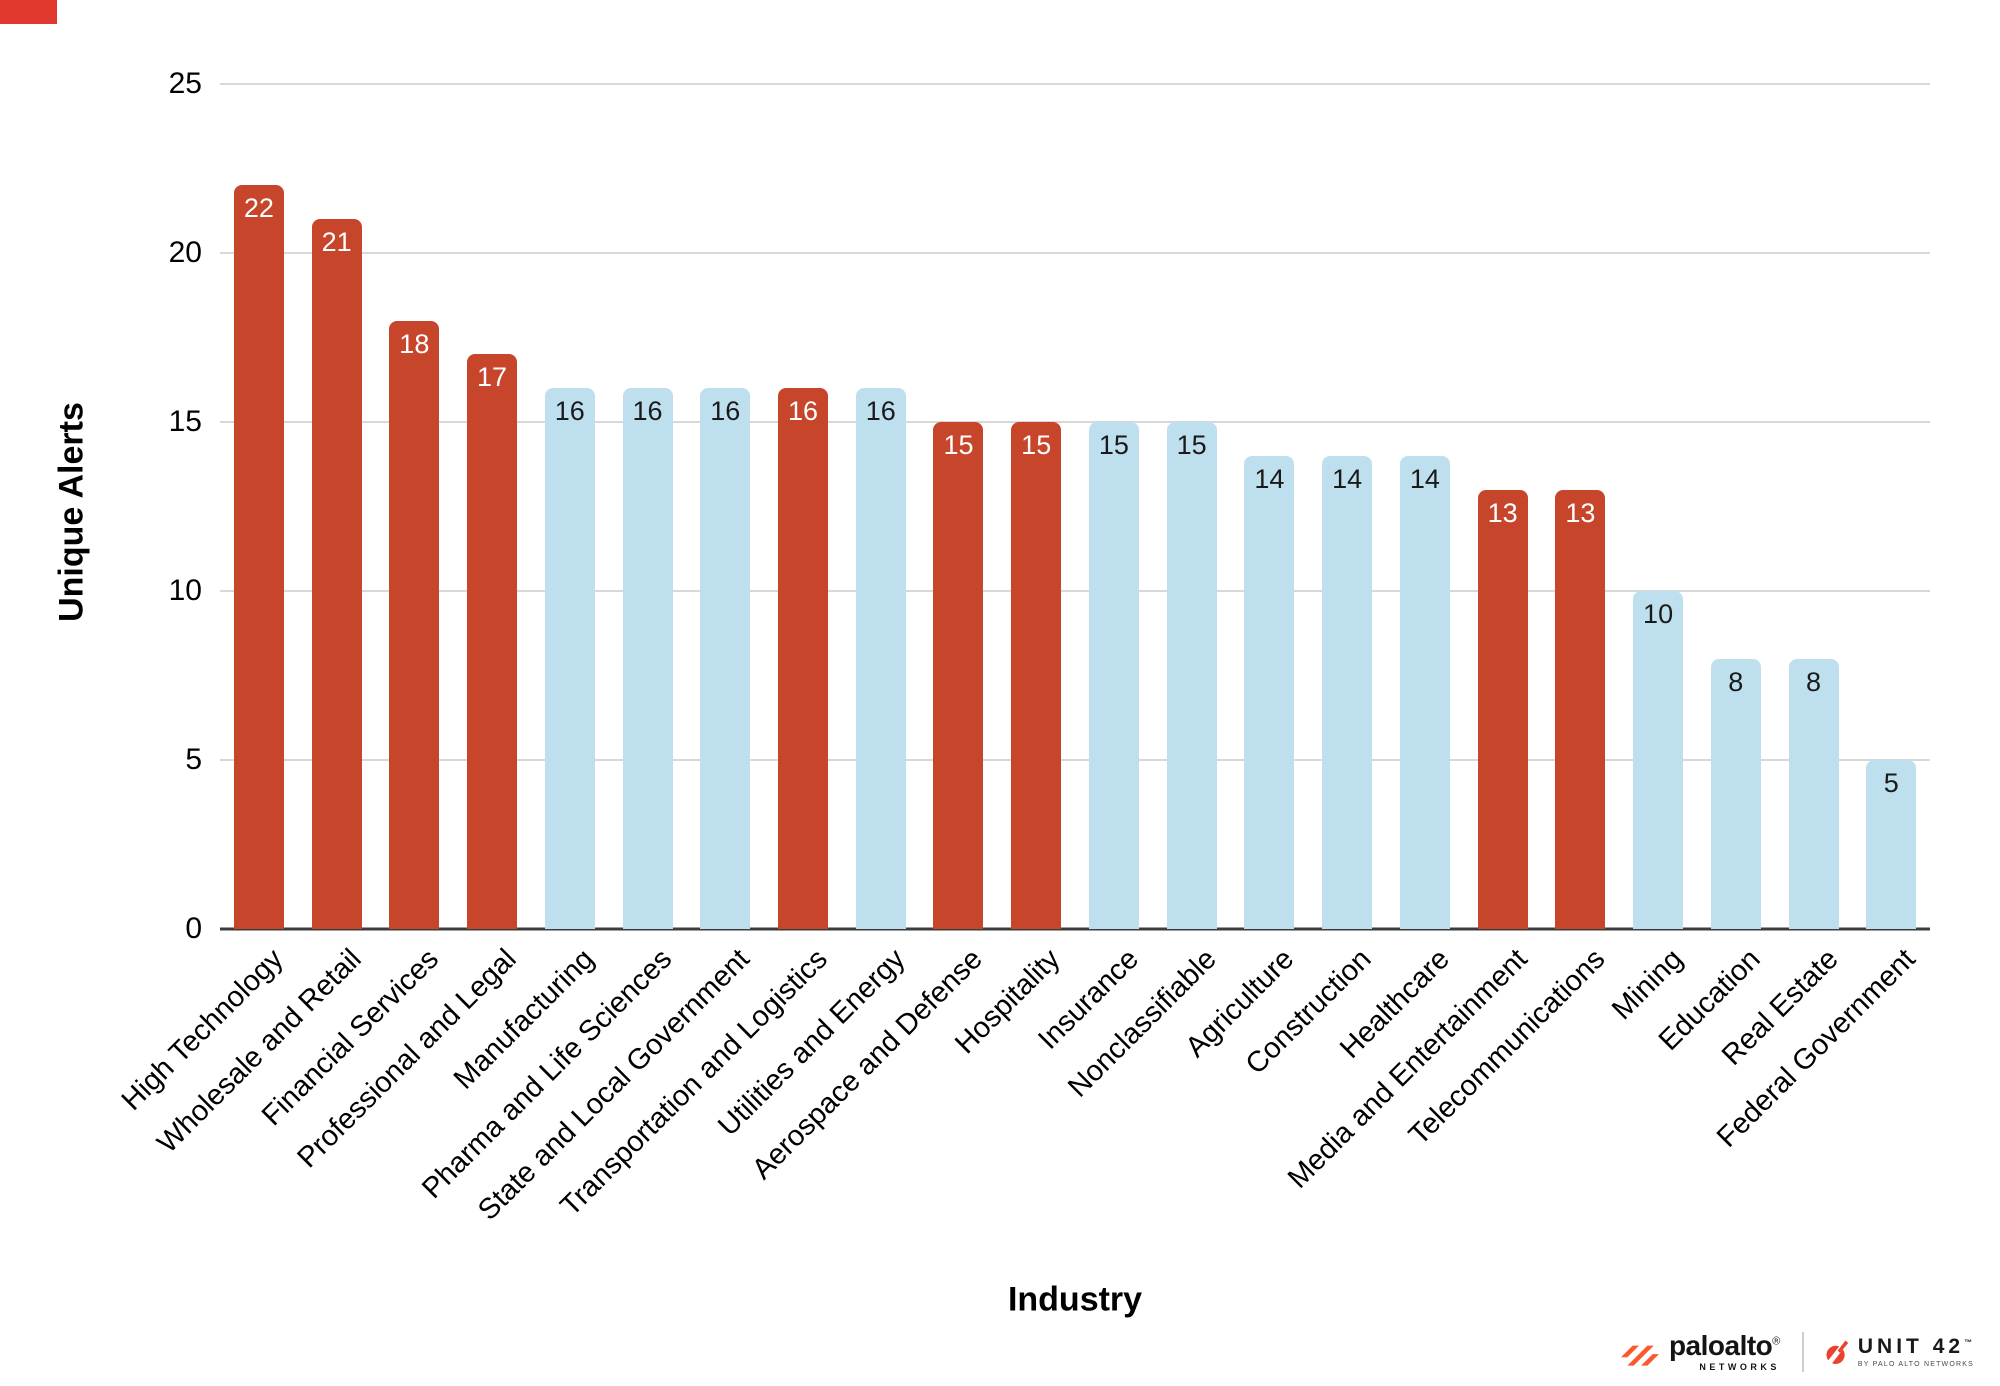 This screenshot has width=2000, height=1386. What do you see at coordinates (1739, 1367) in the screenshot?
I see `paloalto-networks-subtext: NETWORKS` at bounding box center [1739, 1367].